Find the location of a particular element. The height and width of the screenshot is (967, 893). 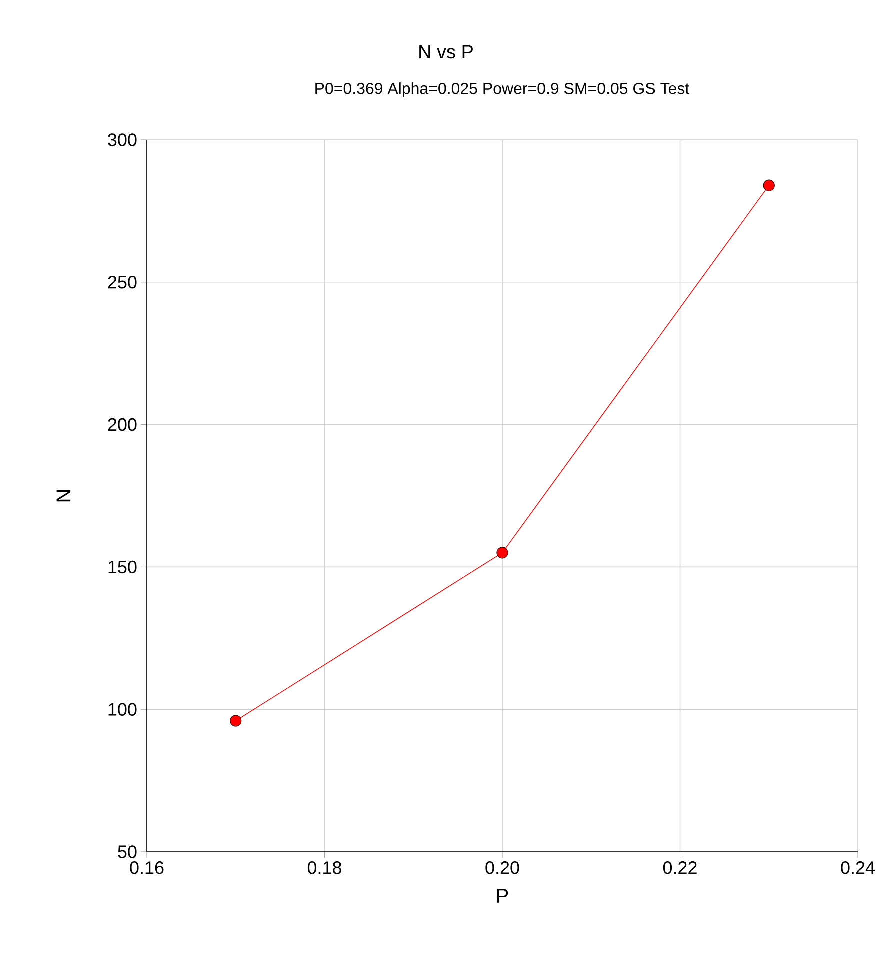

y-tick-label: 250 is located at coordinates (122, 282).